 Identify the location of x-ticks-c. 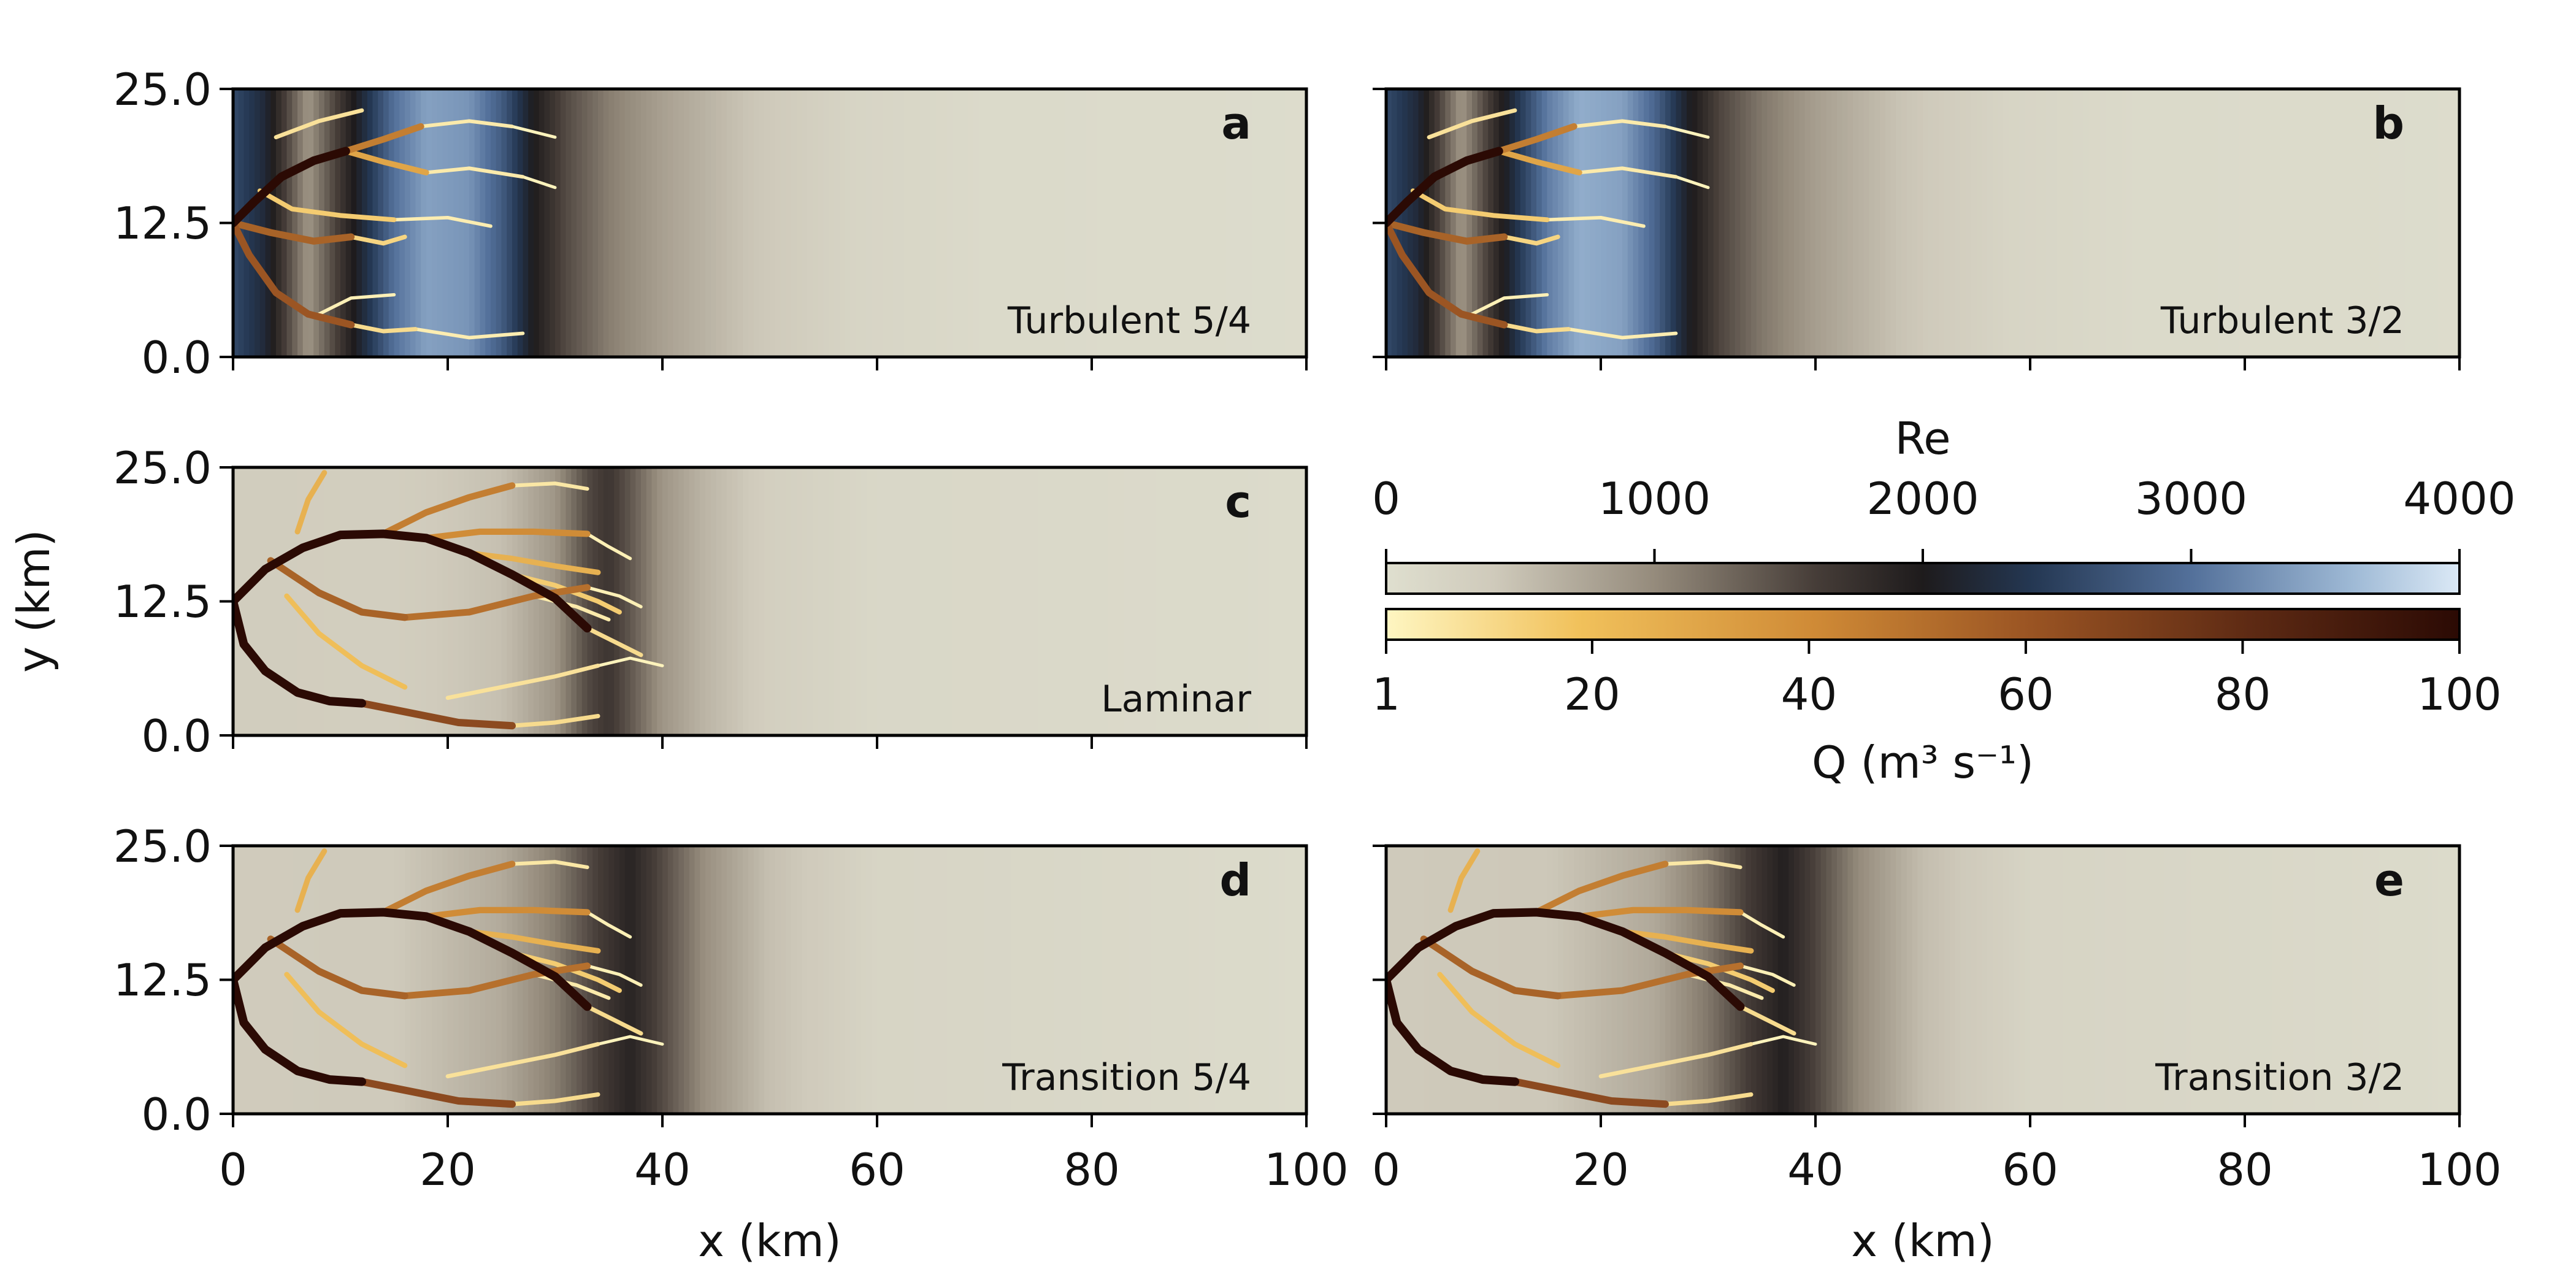
(770, 742).